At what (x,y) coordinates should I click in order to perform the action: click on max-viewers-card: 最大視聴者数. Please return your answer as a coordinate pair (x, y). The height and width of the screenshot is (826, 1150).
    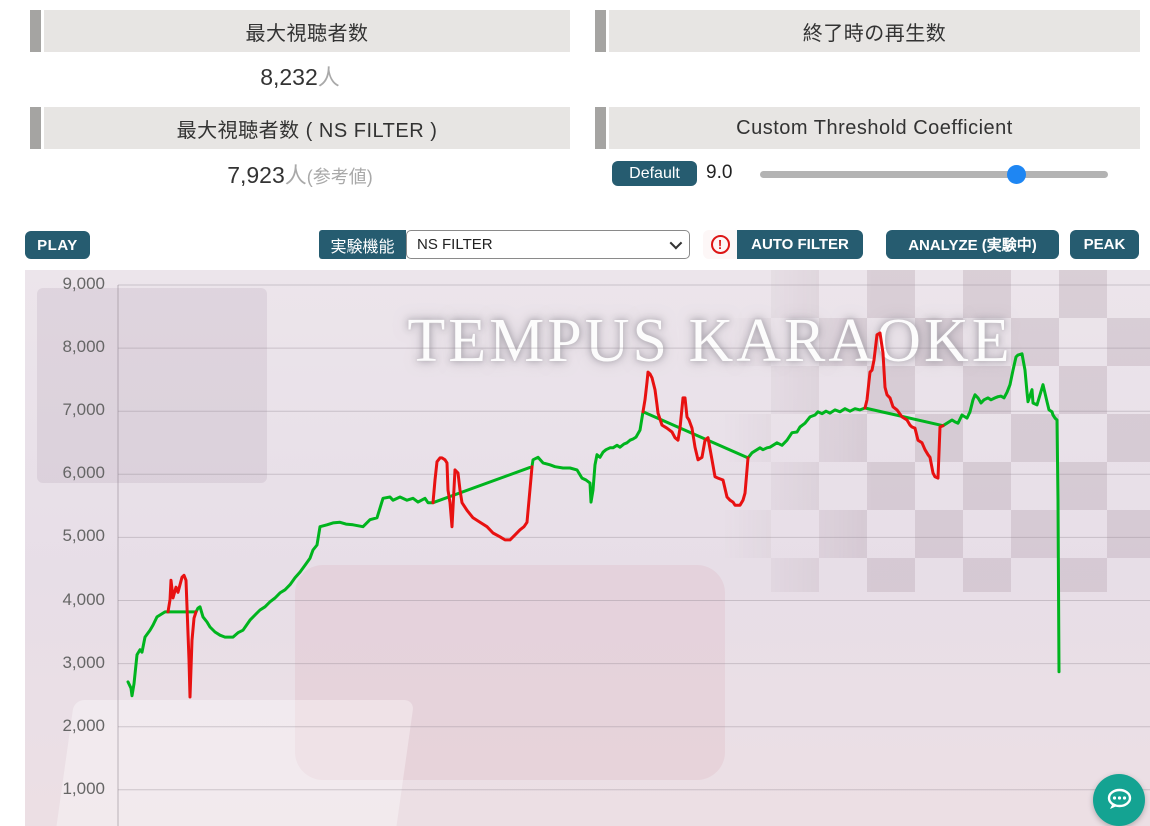
    Looking at the image, I should click on (300, 31).